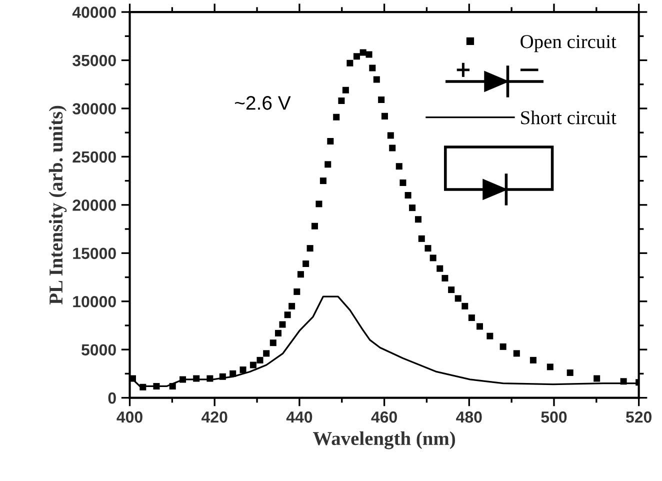  I want to click on x-tick-label: 420, so click(215, 417).